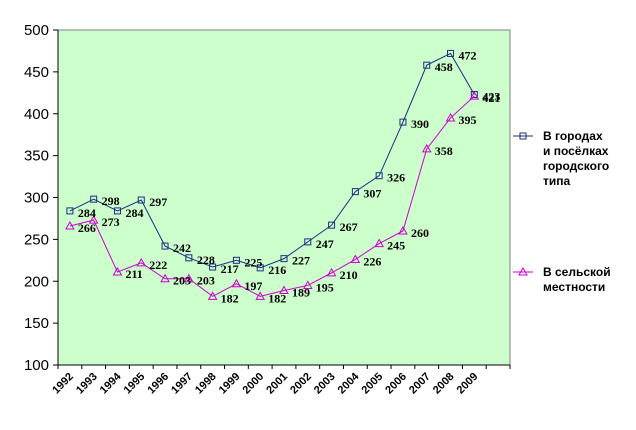 This screenshot has width=636, height=430. I want to click on data-label: 297, so click(158, 202).